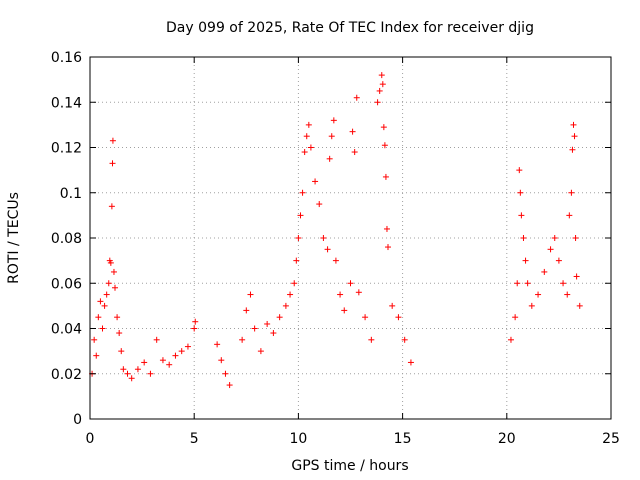 This screenshot has width=640, height=480. I want to click on x-tick-labels: 0 5 10 15 20 25, so click(353, 439).